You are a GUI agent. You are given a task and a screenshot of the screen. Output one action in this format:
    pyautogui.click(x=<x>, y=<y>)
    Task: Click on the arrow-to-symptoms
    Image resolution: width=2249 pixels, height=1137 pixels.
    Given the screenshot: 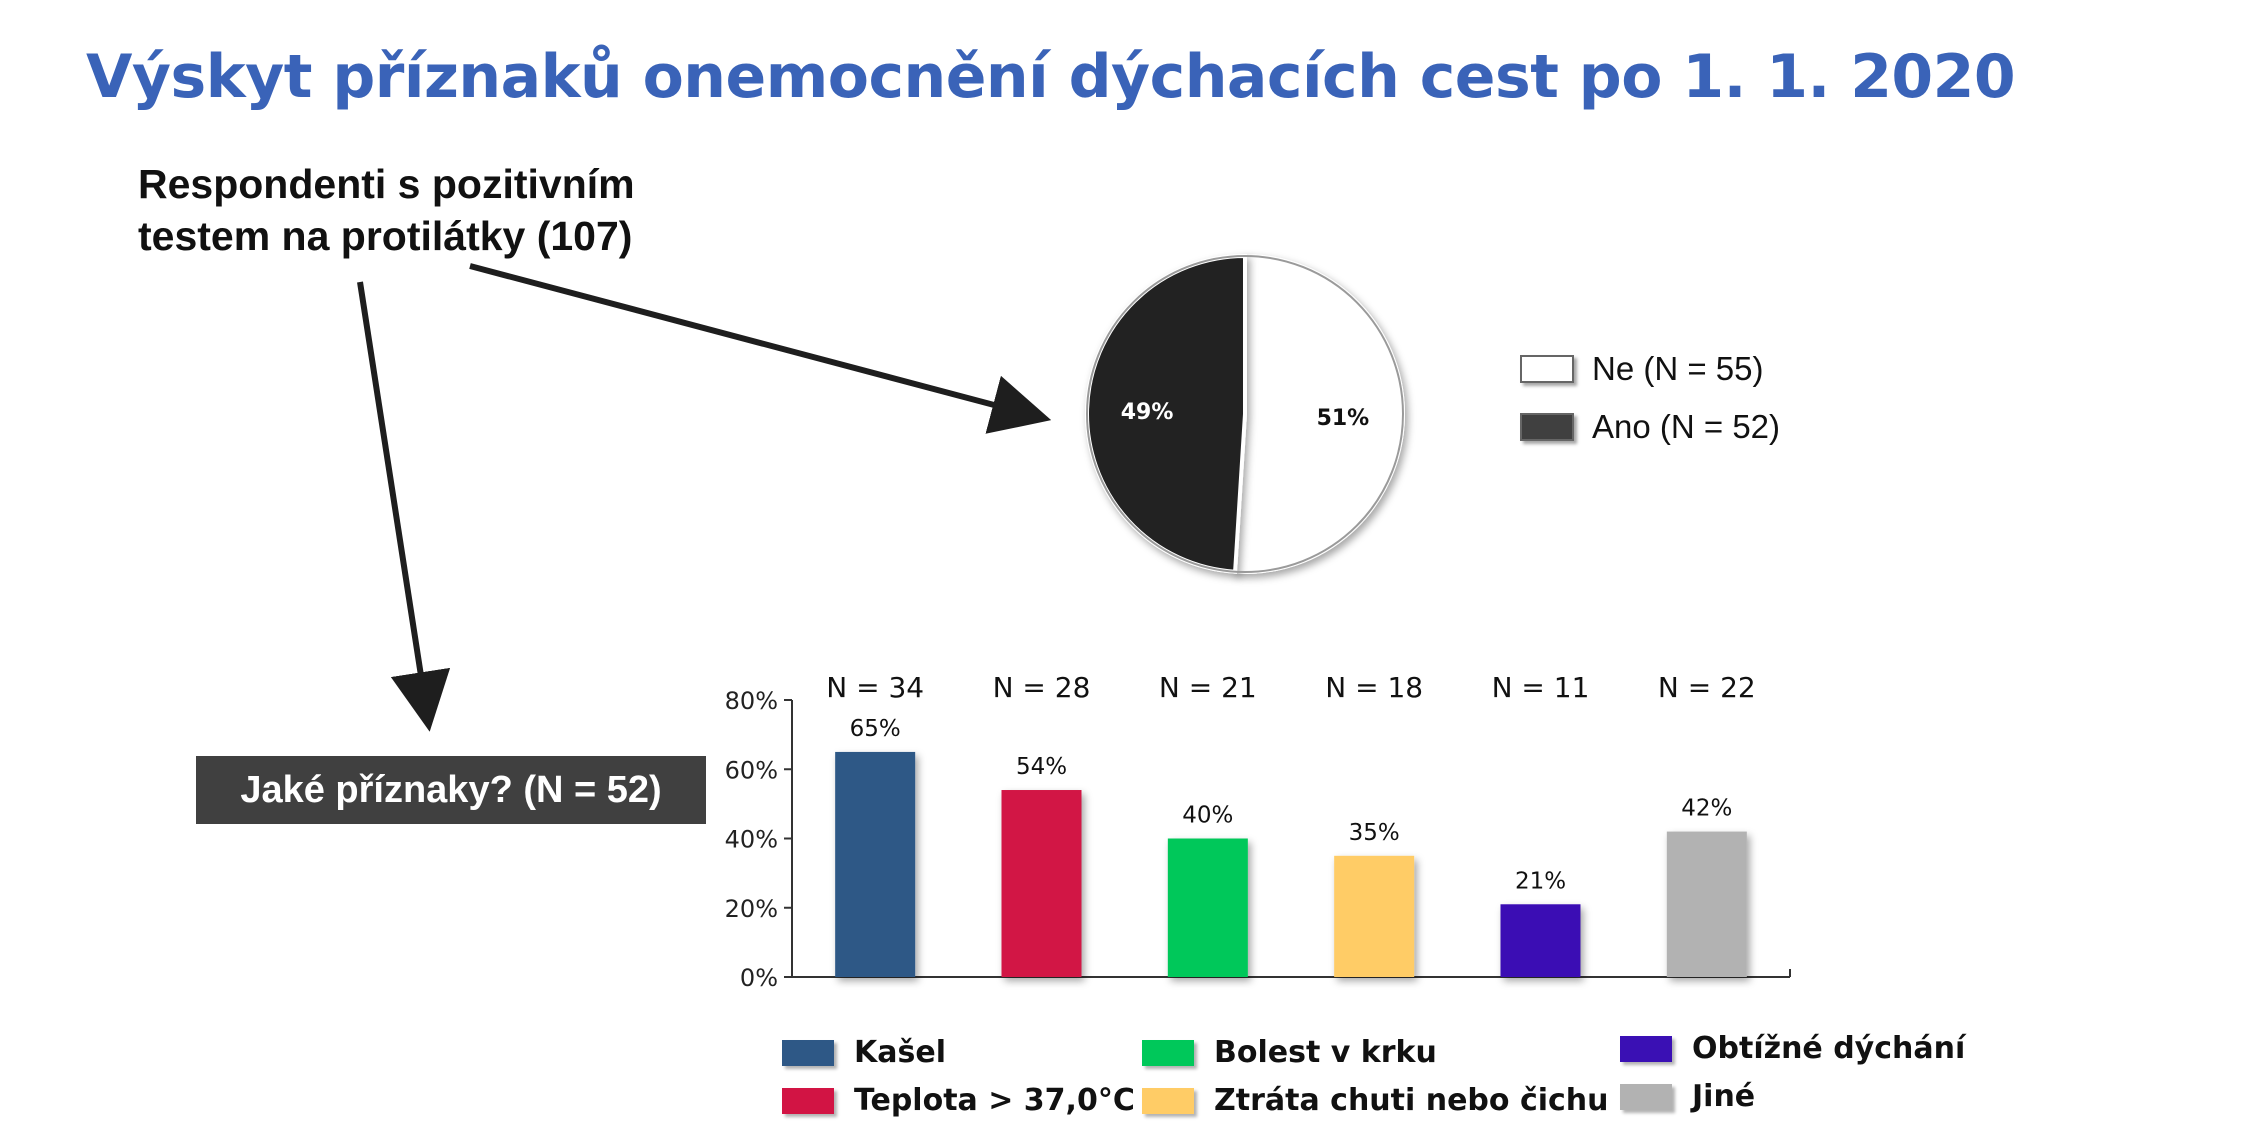 What is the action you would take?
    pyautogui.click(x=404, y=506)
    